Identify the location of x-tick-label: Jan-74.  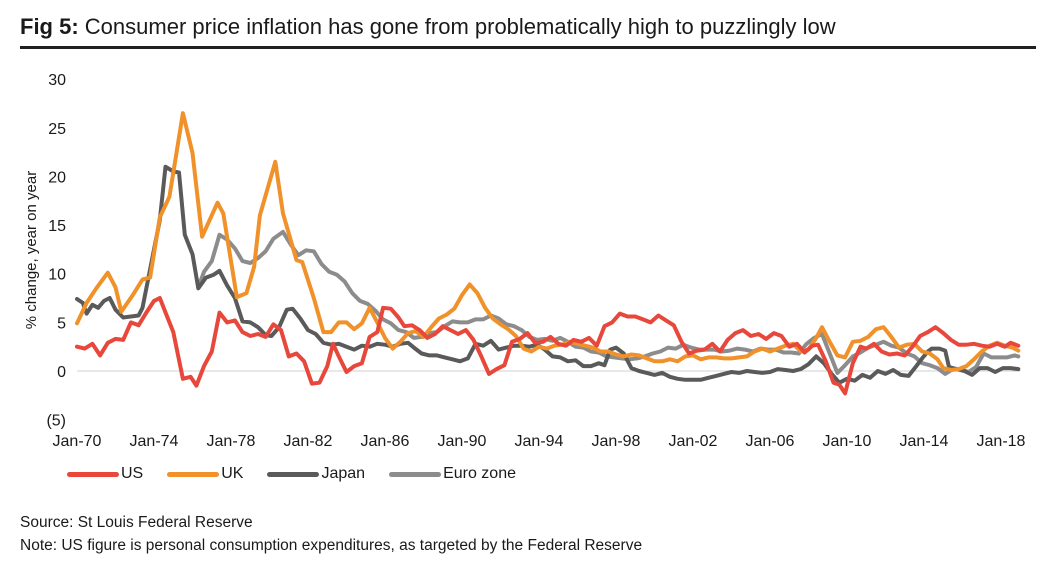
(154, 441).